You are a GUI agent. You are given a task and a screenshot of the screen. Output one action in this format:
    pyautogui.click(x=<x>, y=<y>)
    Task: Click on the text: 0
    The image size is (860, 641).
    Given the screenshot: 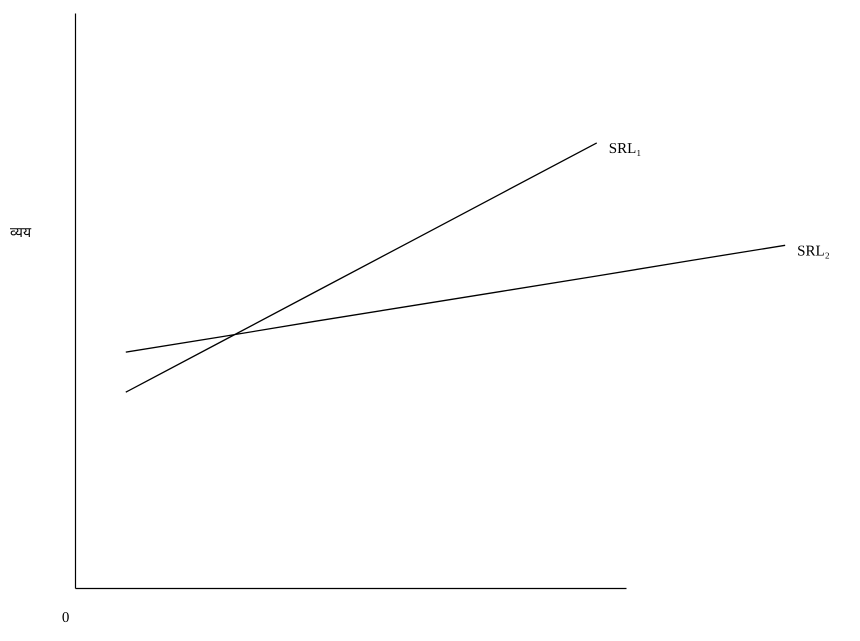 What is the action you would take?
    pyautogui.click(x=66, y=618)
    